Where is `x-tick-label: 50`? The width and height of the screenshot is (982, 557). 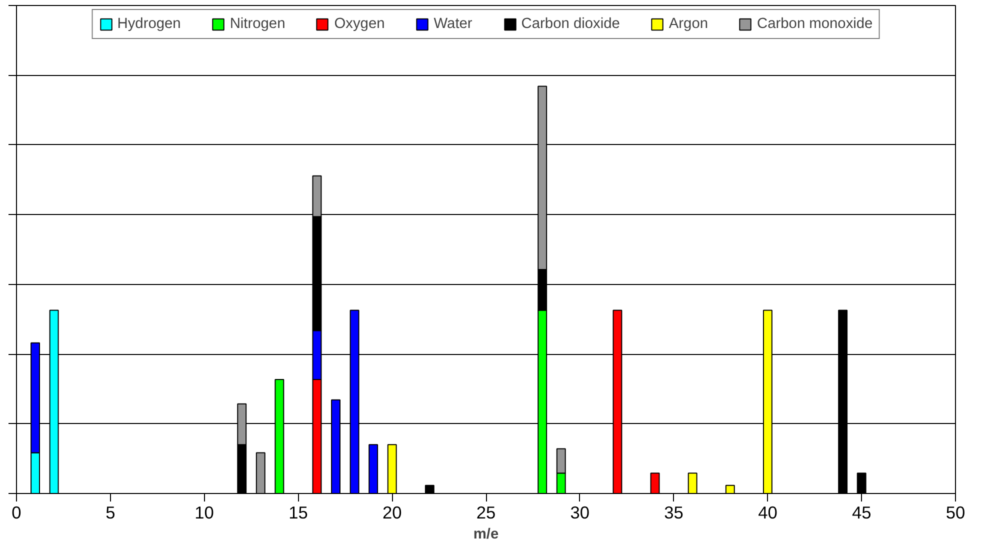 x-tick-label: 50 is located at coordinates (956, 512).